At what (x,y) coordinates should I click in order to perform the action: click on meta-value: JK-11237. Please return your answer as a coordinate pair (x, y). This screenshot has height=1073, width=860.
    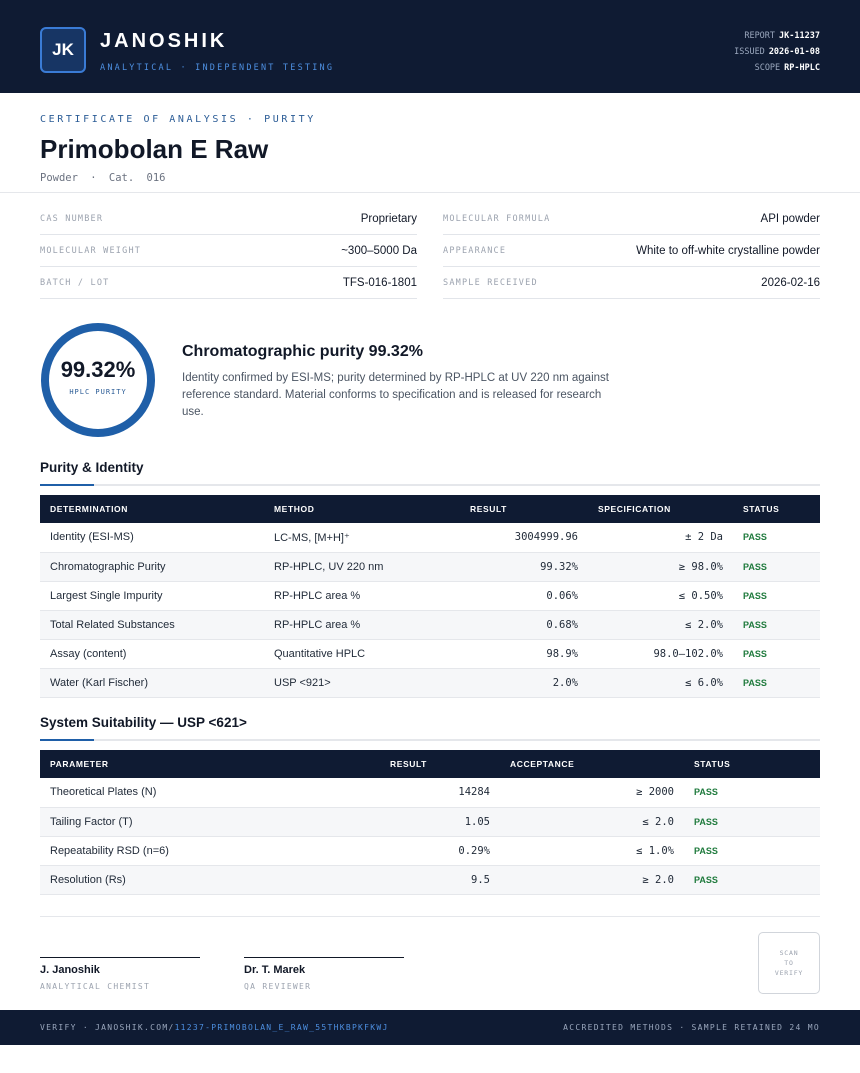
    Looking at the image, I should click on (799, 36).